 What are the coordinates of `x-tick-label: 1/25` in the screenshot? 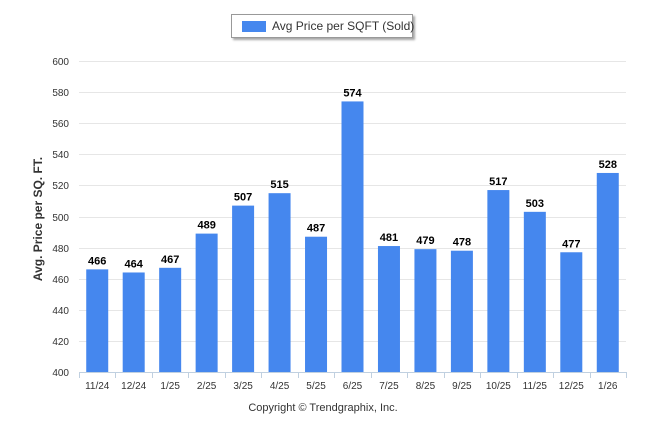 It's located at (170, 386).